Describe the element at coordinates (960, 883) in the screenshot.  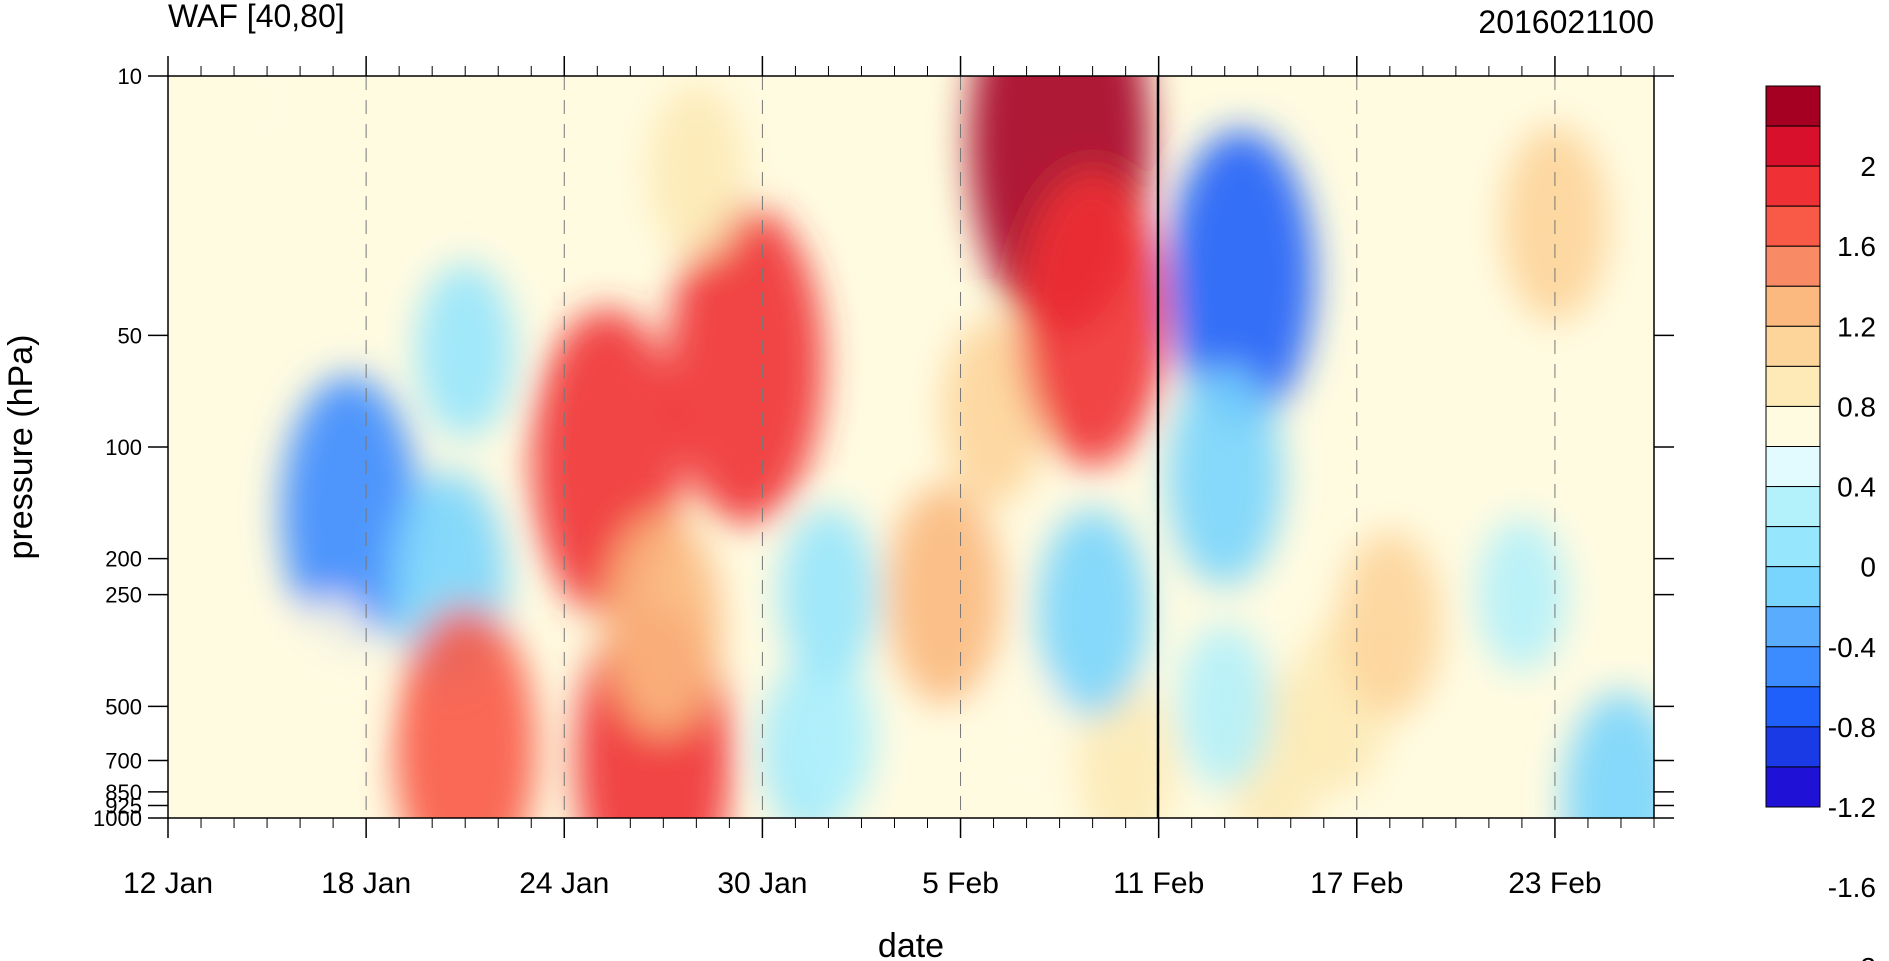
I see `x-tick-label: 5 Feb` at that location.